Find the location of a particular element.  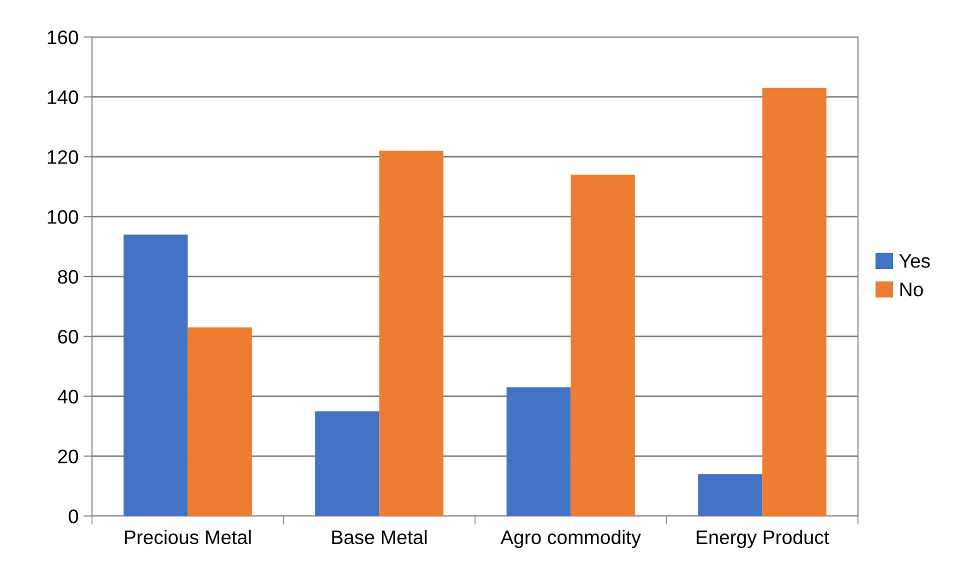

y-tick-label: 160 is located at coordinates (63, 37).